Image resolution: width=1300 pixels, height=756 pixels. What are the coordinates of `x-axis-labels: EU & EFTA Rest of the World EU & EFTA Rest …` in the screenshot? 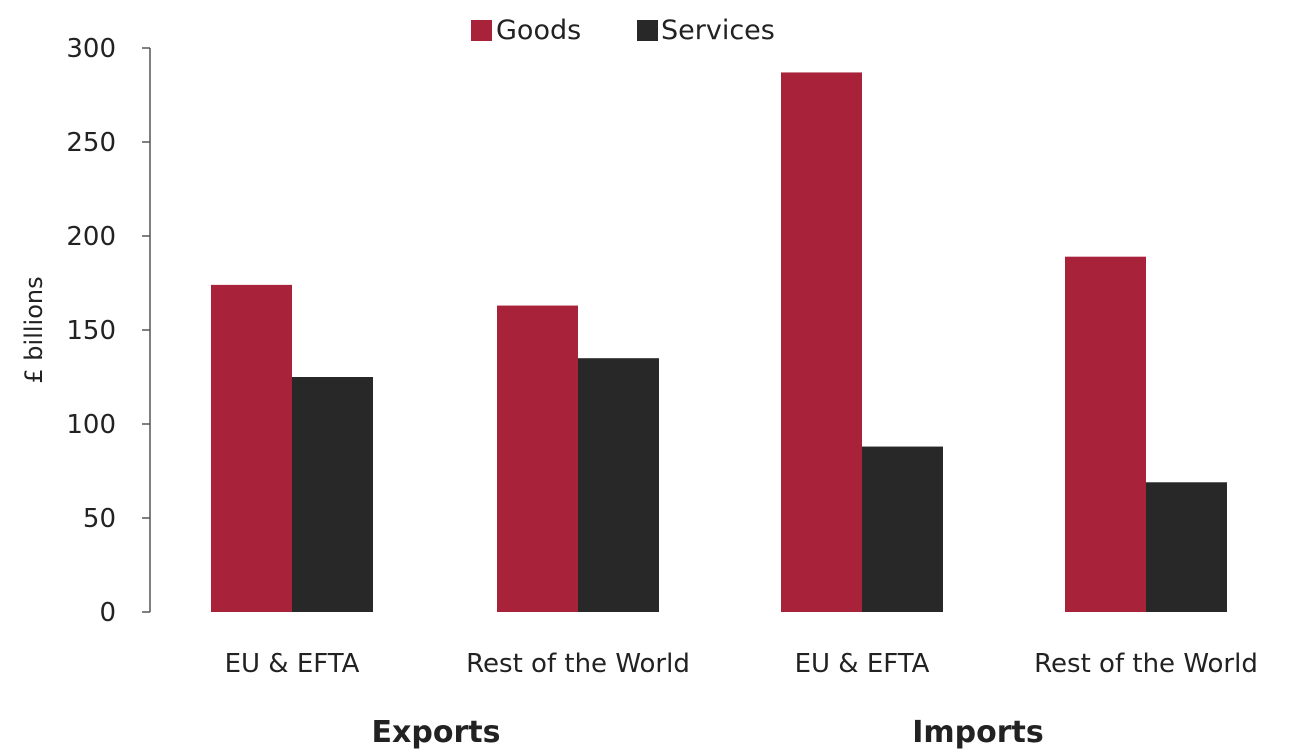 It's located at (741, 664).